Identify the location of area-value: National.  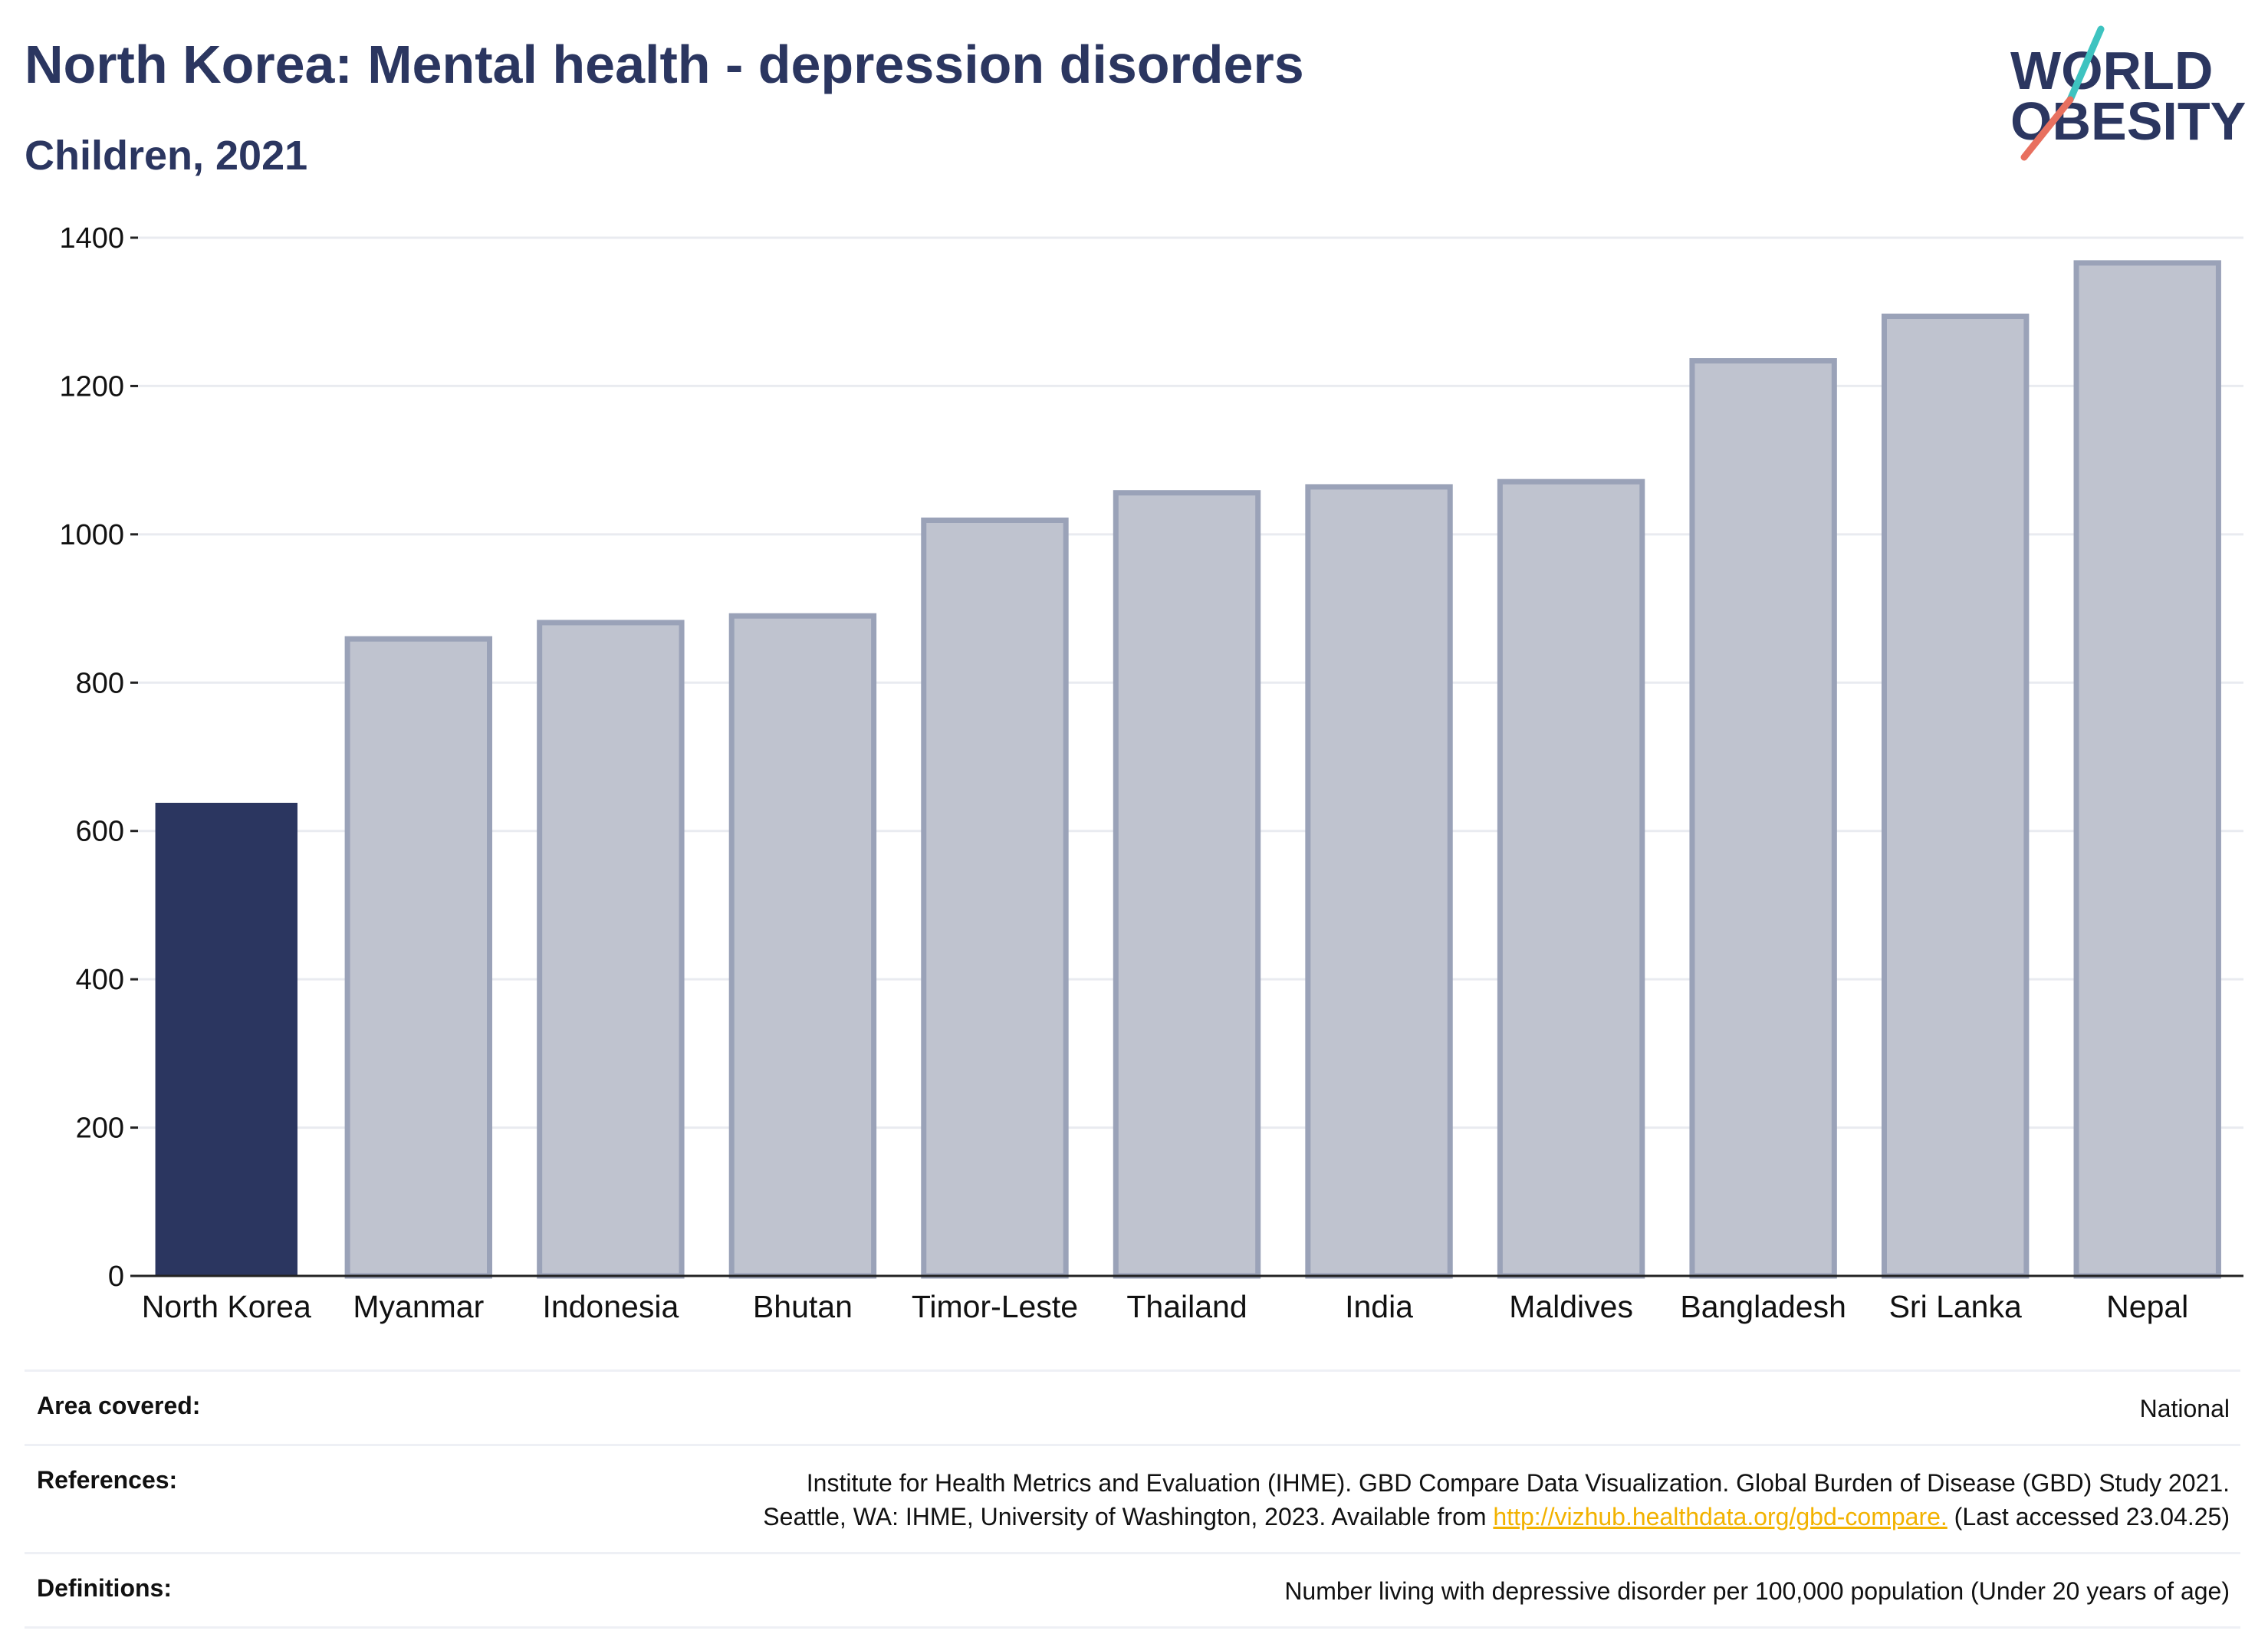
(2184, 1409).